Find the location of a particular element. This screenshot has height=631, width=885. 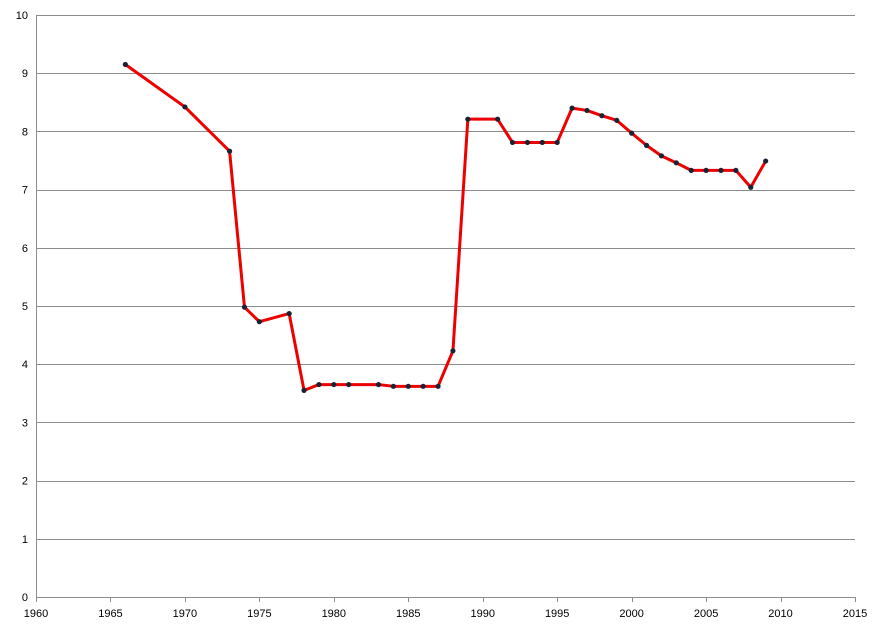

x-tick-label: 1960 is located at coordinates (36, 614).